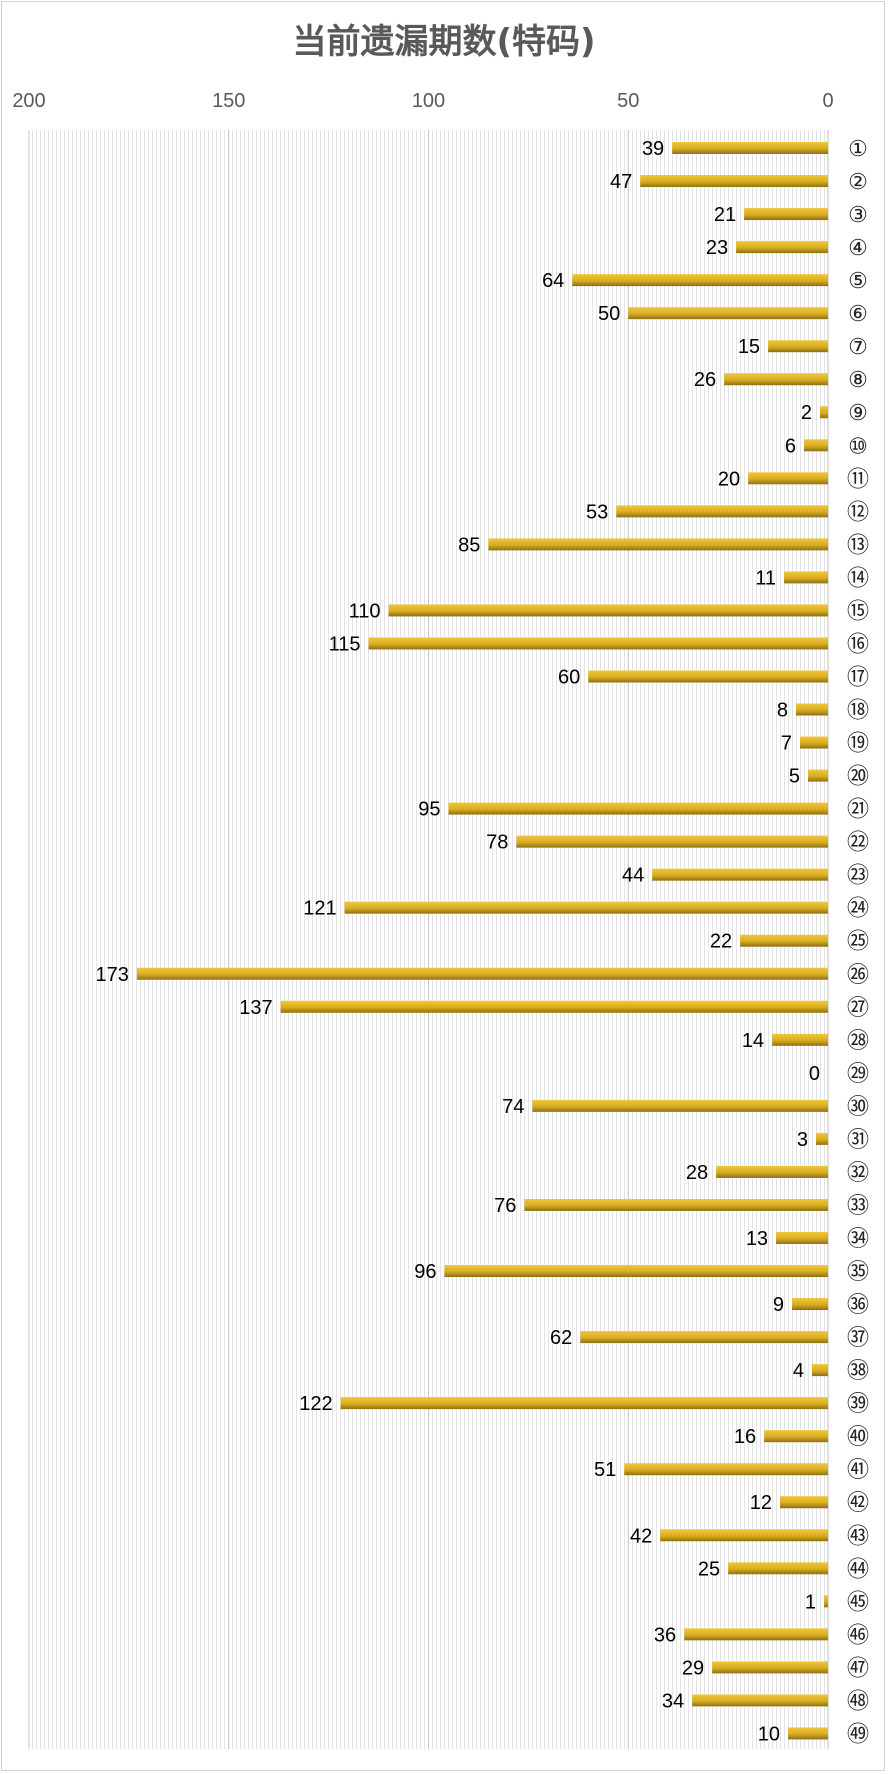 The height and width of the screenshot is (1774, 888). What do you see at coordinates (621, 182) in the screenshot?
I see `data-label: 47` at bounding box center [621, 182].